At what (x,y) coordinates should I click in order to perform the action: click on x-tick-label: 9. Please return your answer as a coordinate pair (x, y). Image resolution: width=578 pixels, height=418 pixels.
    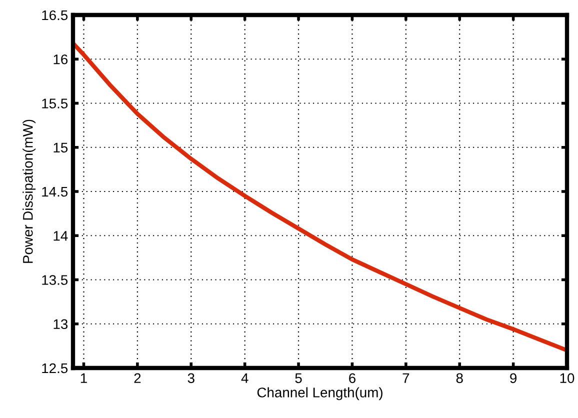
    Looking at the image, I should click on (513, 378).